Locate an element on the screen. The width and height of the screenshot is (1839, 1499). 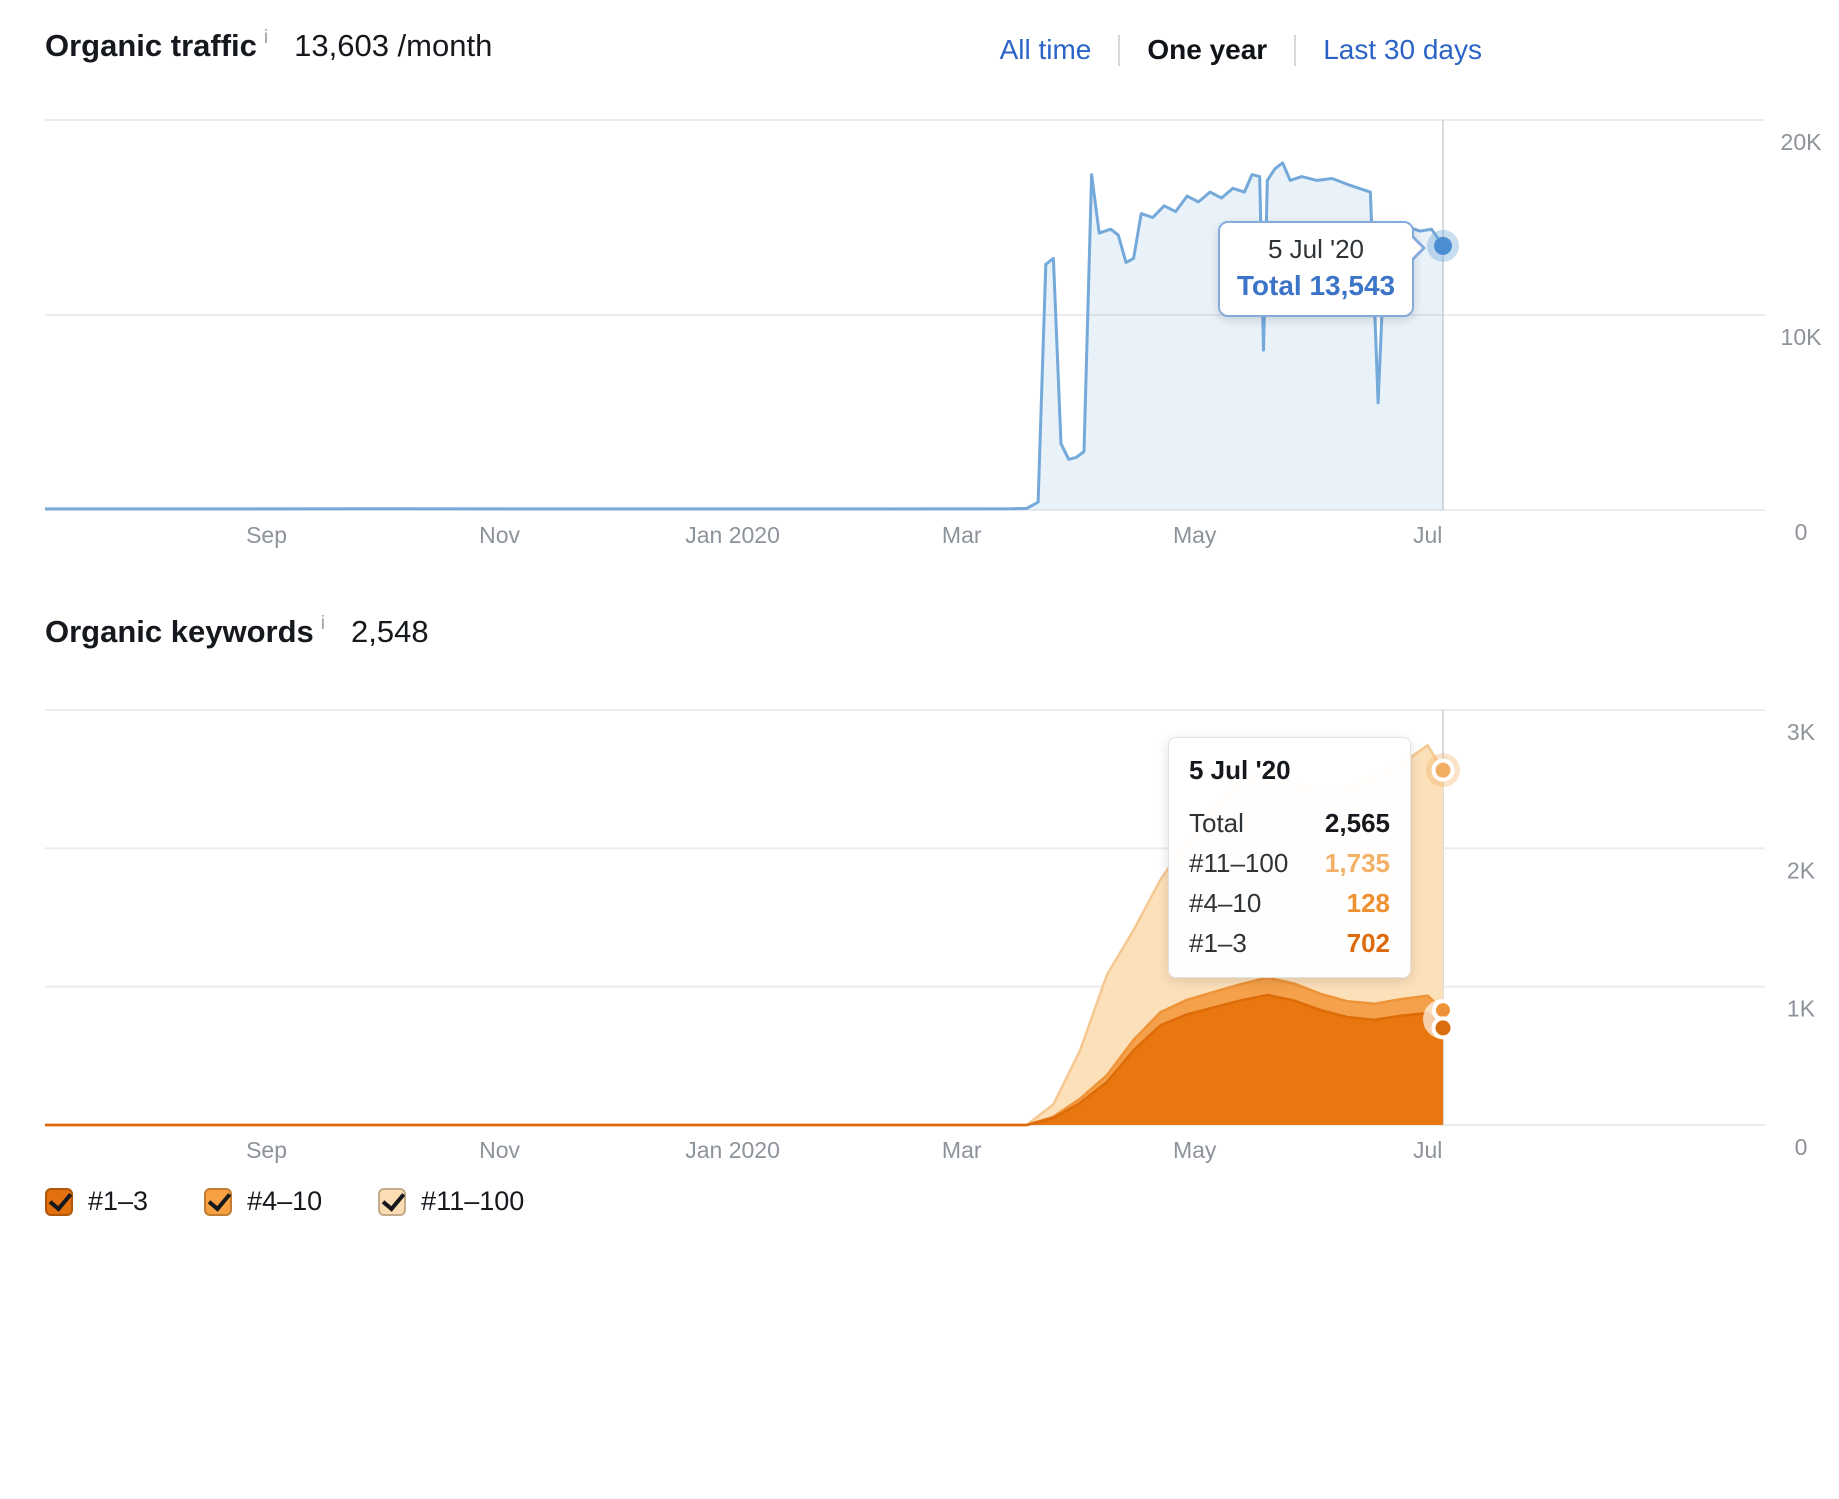
legend-label: #11–100 is located at coordinates (473, 1201).